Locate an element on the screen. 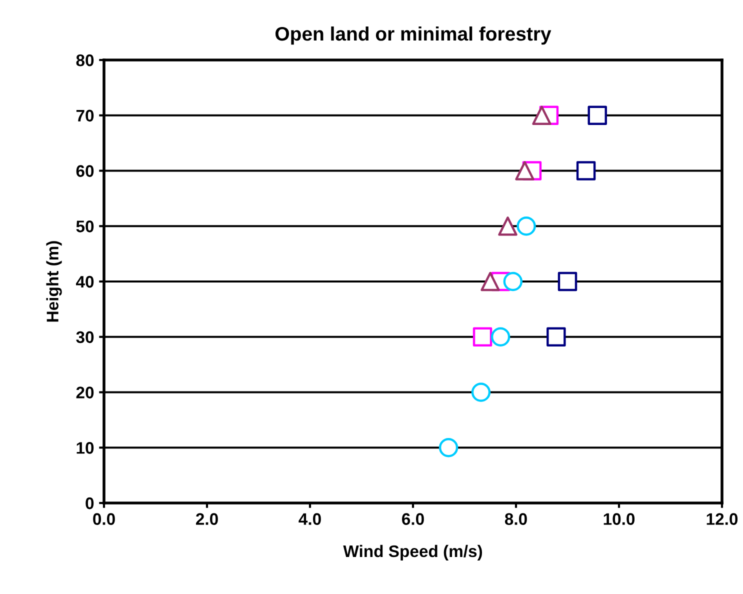 This screenshot has width=743, height=594. y-tick-label: 30 is located at coordinates (85, 337).